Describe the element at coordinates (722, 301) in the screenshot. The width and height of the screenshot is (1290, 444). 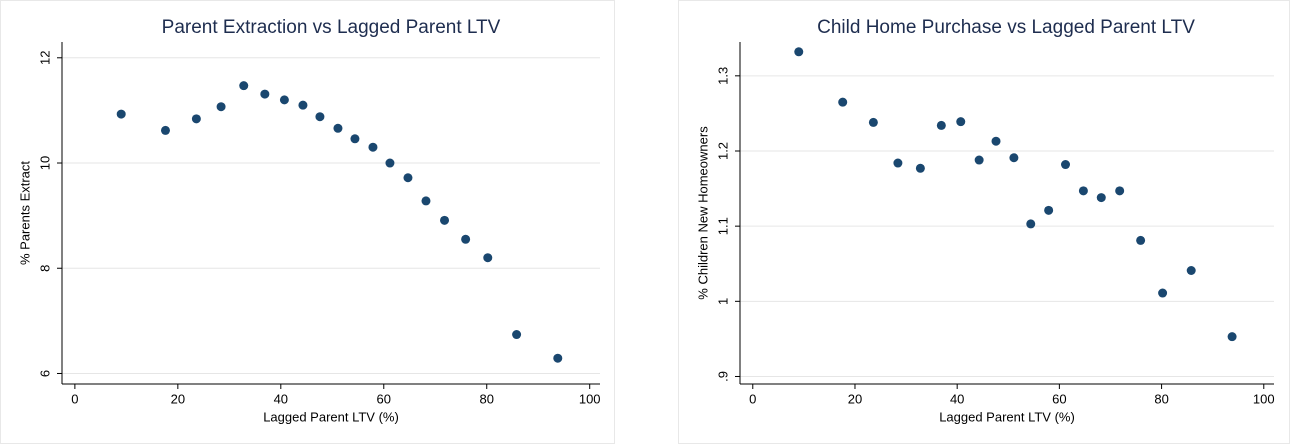
I see `y-tick-label: 1` at that location.